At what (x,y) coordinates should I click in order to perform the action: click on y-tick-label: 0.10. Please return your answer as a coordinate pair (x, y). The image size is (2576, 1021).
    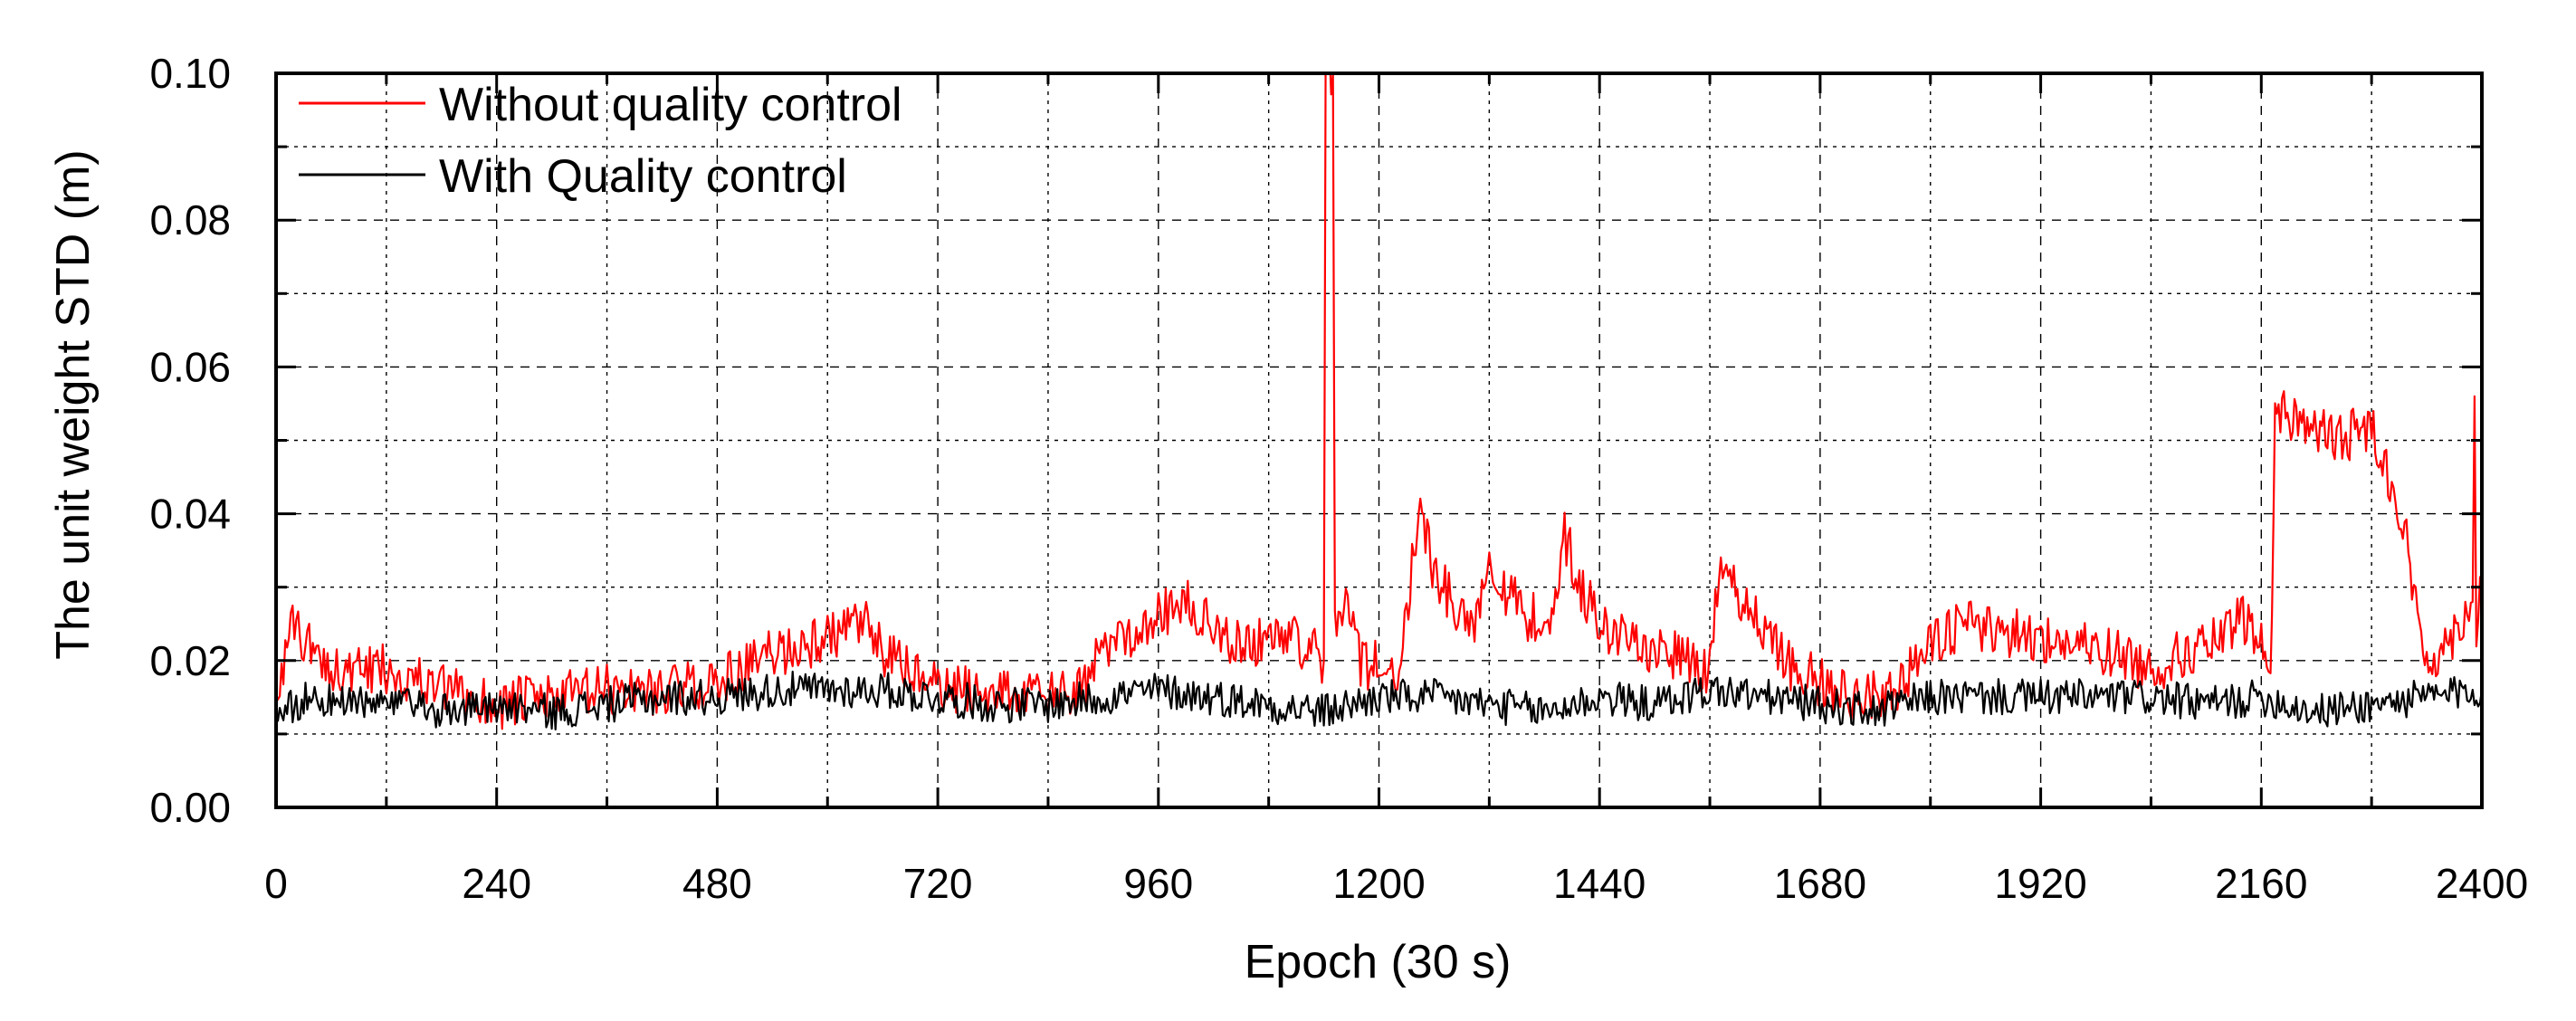
    Looking at the image, I should click on (190, 73).